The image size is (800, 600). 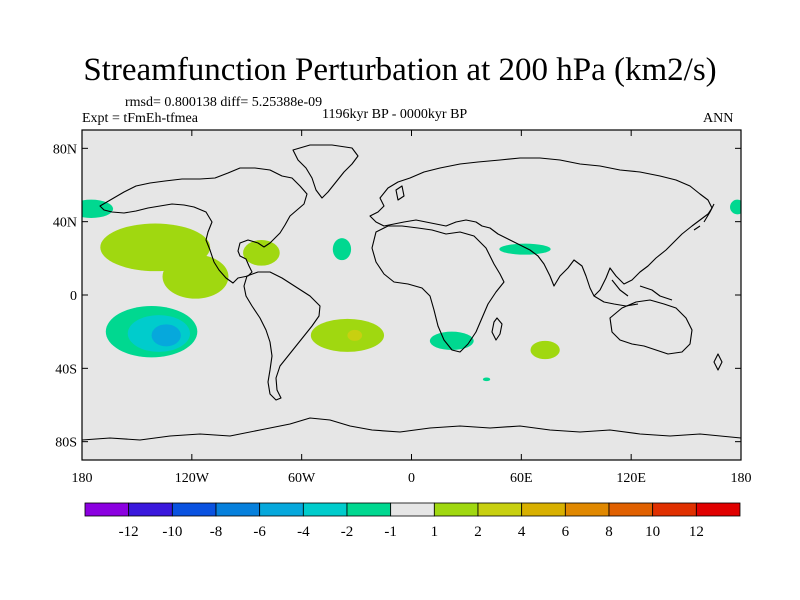 I want to click on anomaly-ne-pacific-east-neg, so click(x=735, y=207).